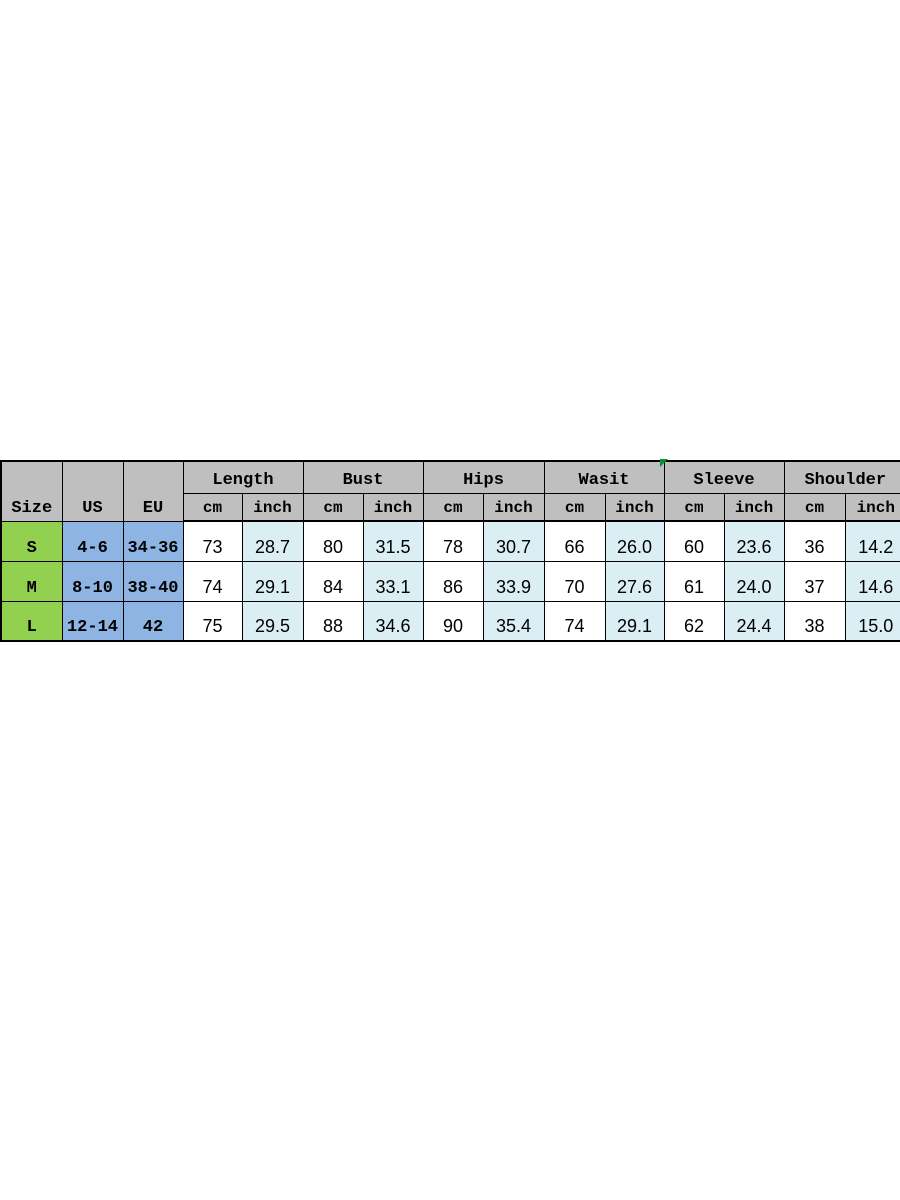 The image size is (900, 1200). What do you see at coordinates (212, 581) in the screenshot?
I see `length-cm-value: 74` at bounding box center [212, 581].